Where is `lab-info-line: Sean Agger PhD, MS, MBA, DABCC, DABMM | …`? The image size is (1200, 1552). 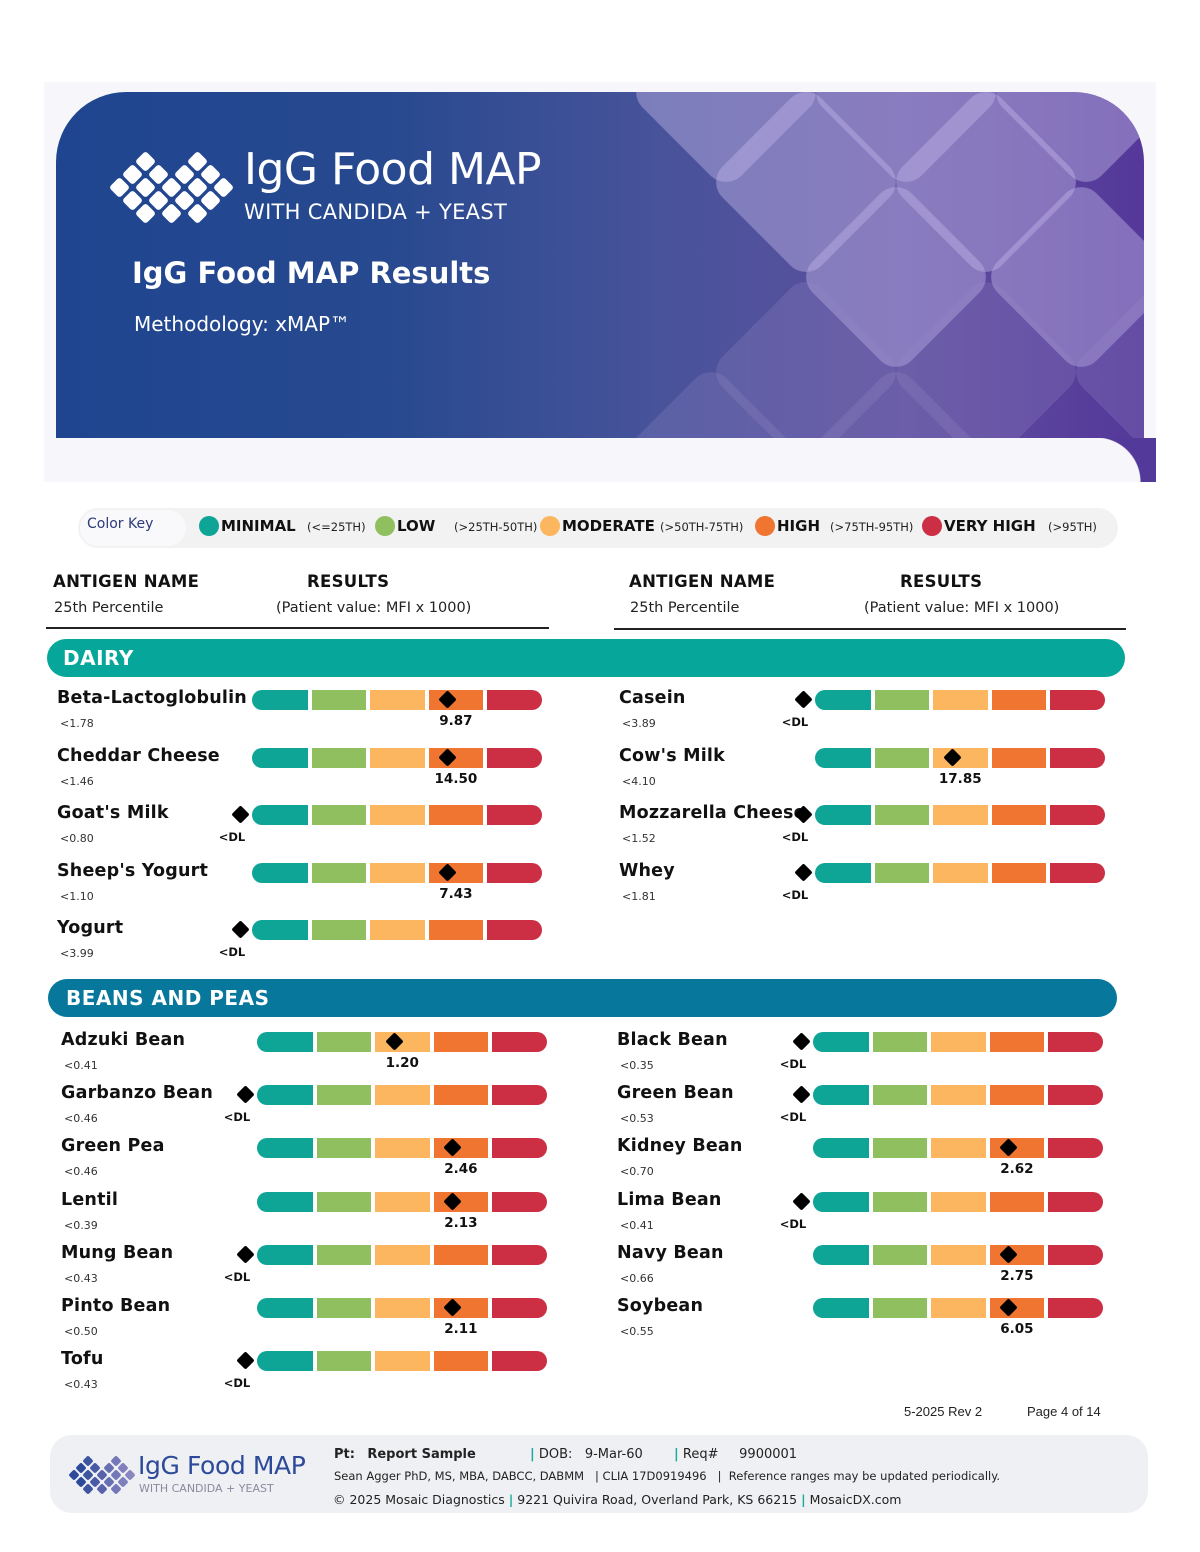
lab-info-line: Sean Agger PhD, MS, MBA, DABCC, DABMM | … is located at coordinates (667, 1476).